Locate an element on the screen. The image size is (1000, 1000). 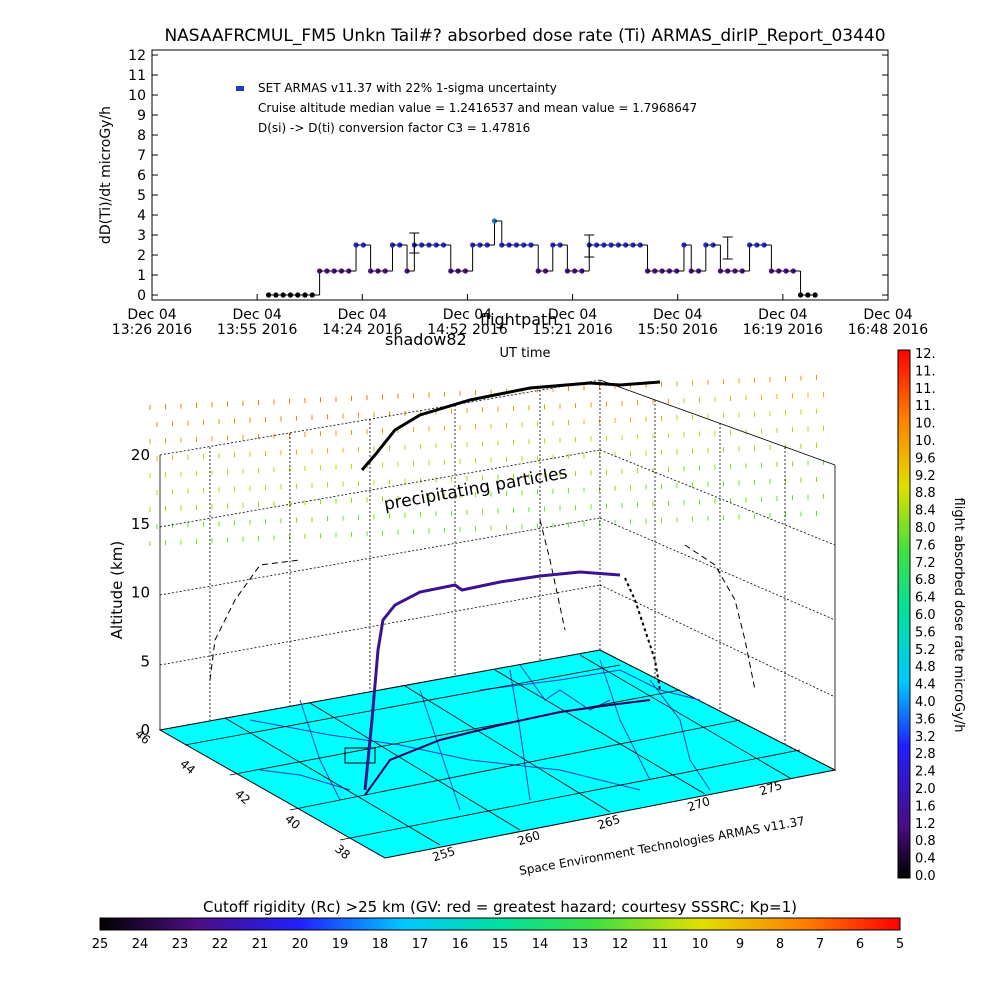
longitude-tick-label: 255 is located at coordinates (444, 854).